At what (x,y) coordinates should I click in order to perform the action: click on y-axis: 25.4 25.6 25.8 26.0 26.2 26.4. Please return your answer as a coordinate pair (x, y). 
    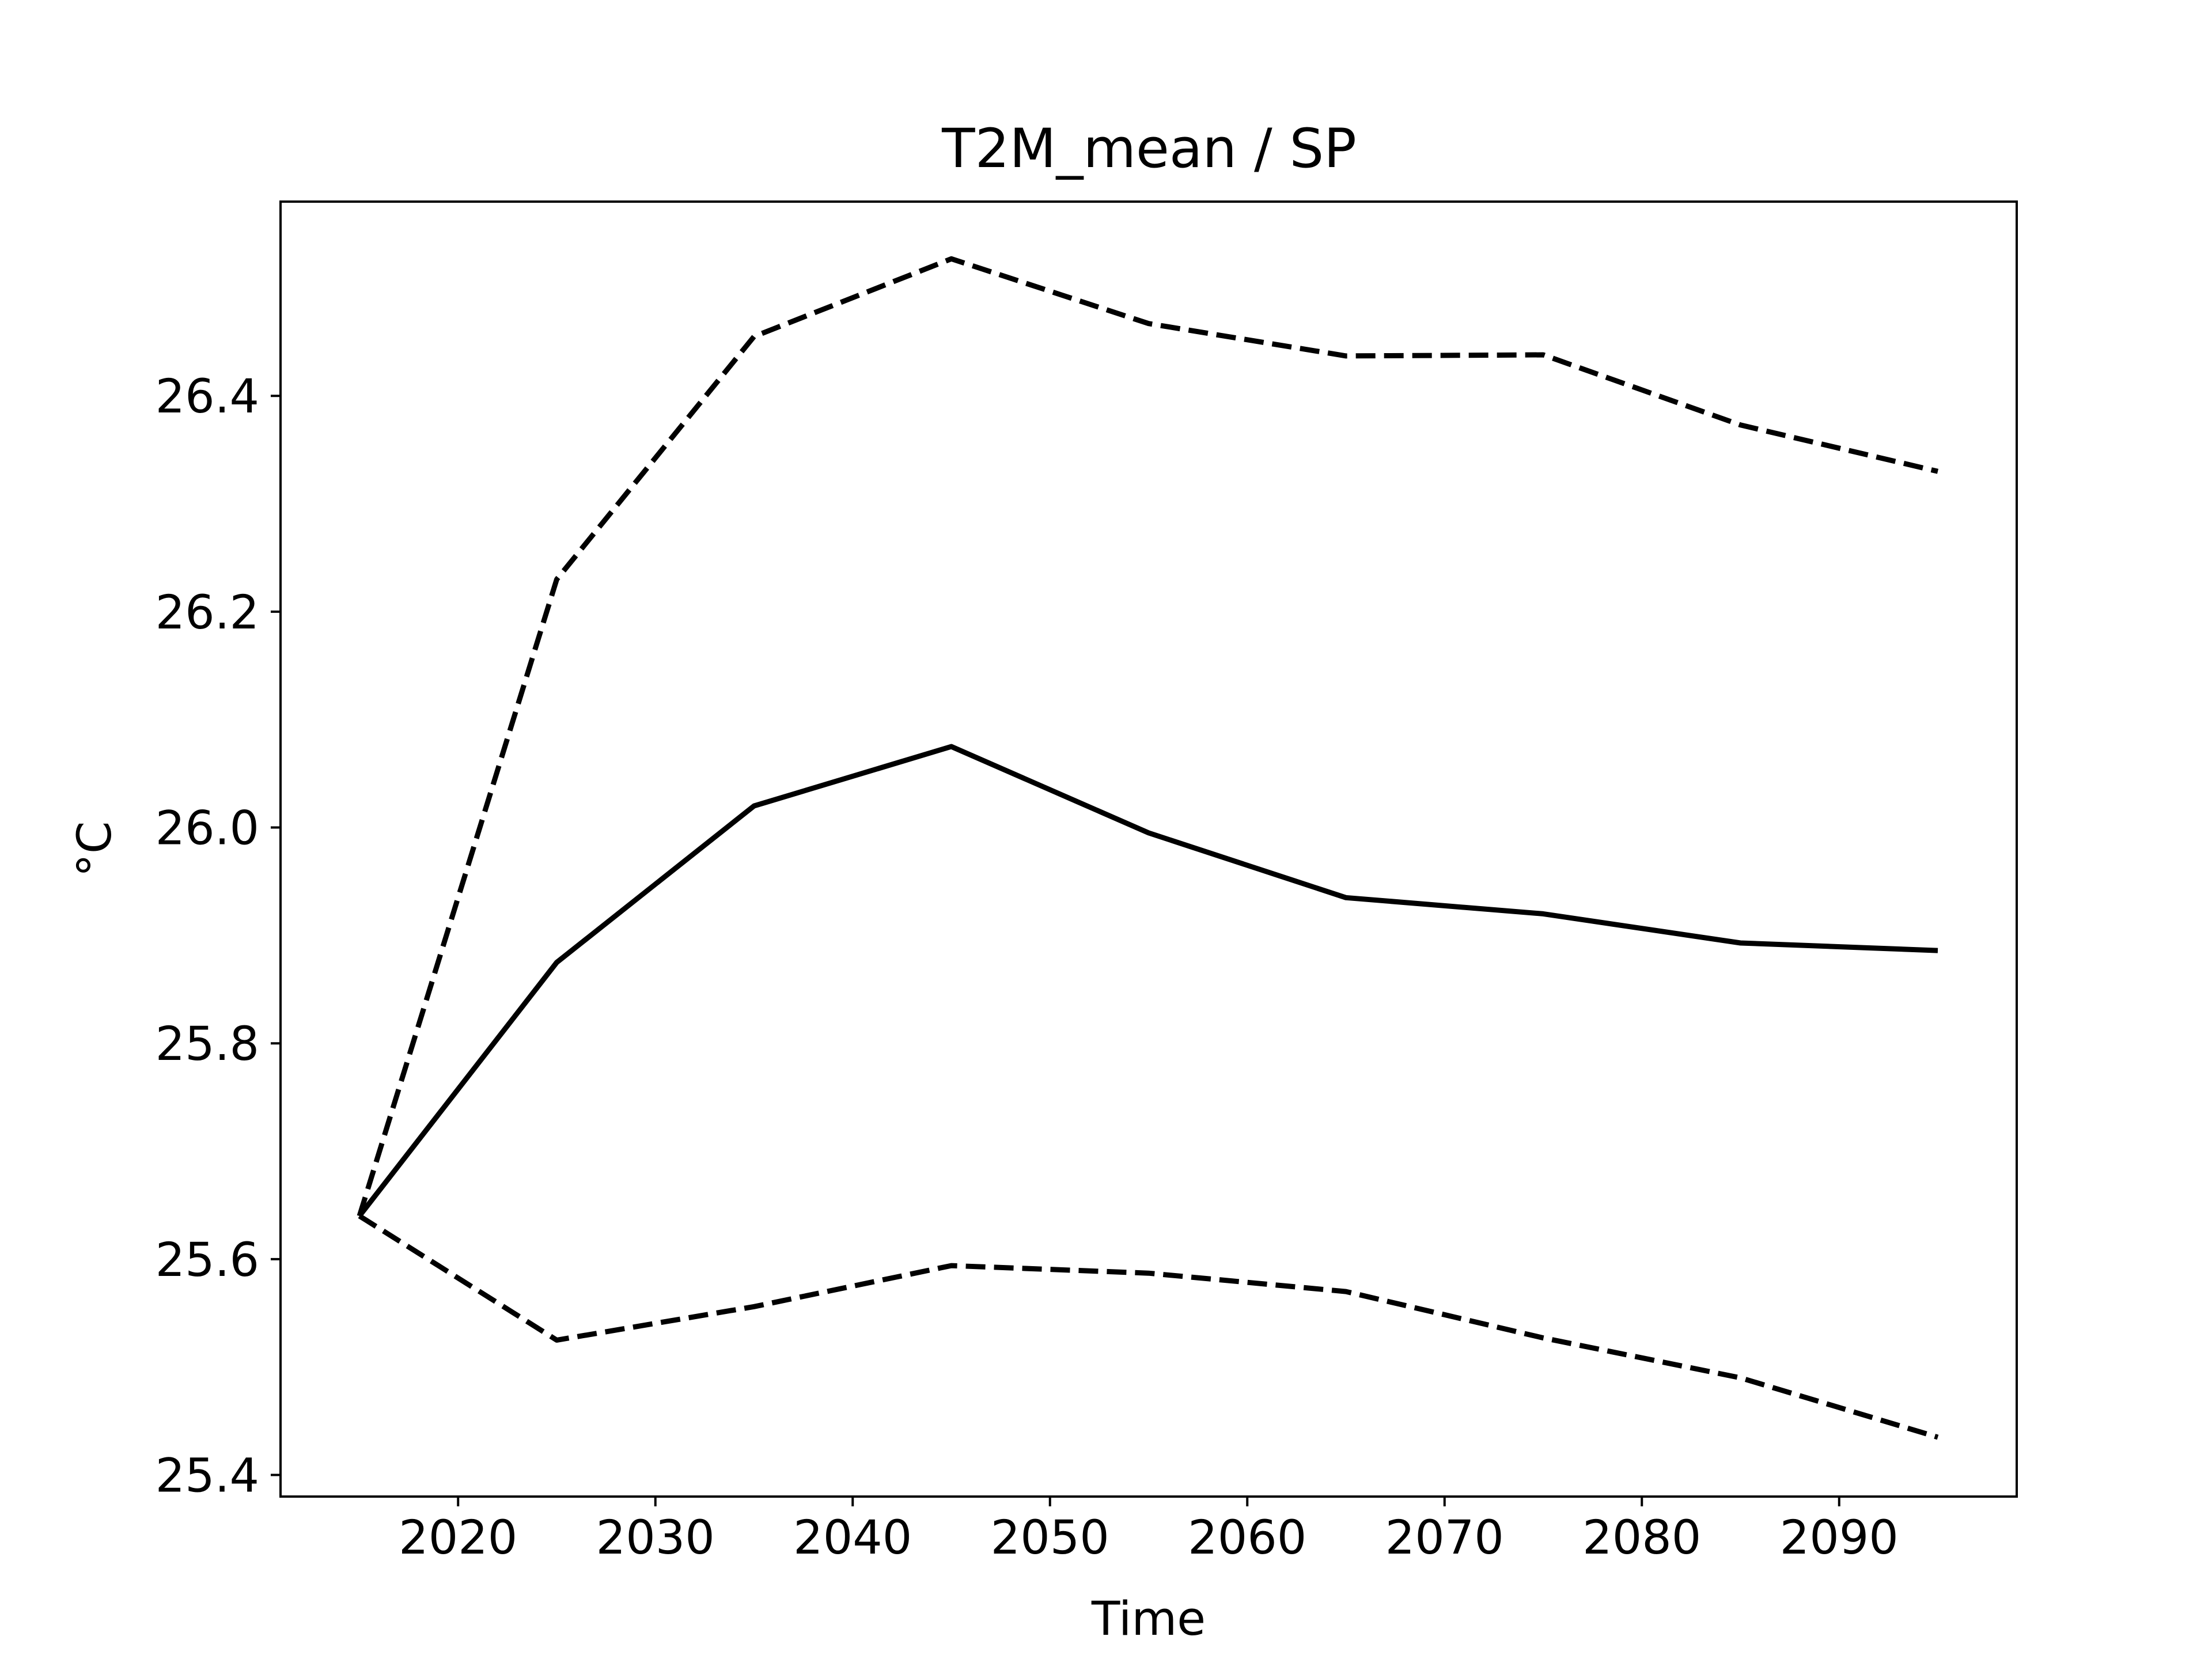
    Looking at the image, I should click on (218, 936).